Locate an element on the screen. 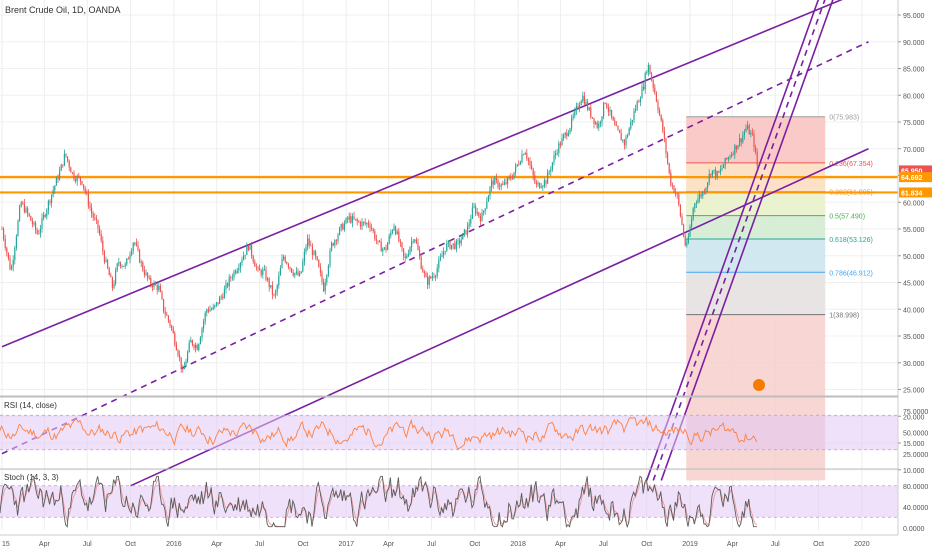 The height and width of the screenshot is (550, 932). x-tick-label-15: Oct is located at coordinates (646, 544).